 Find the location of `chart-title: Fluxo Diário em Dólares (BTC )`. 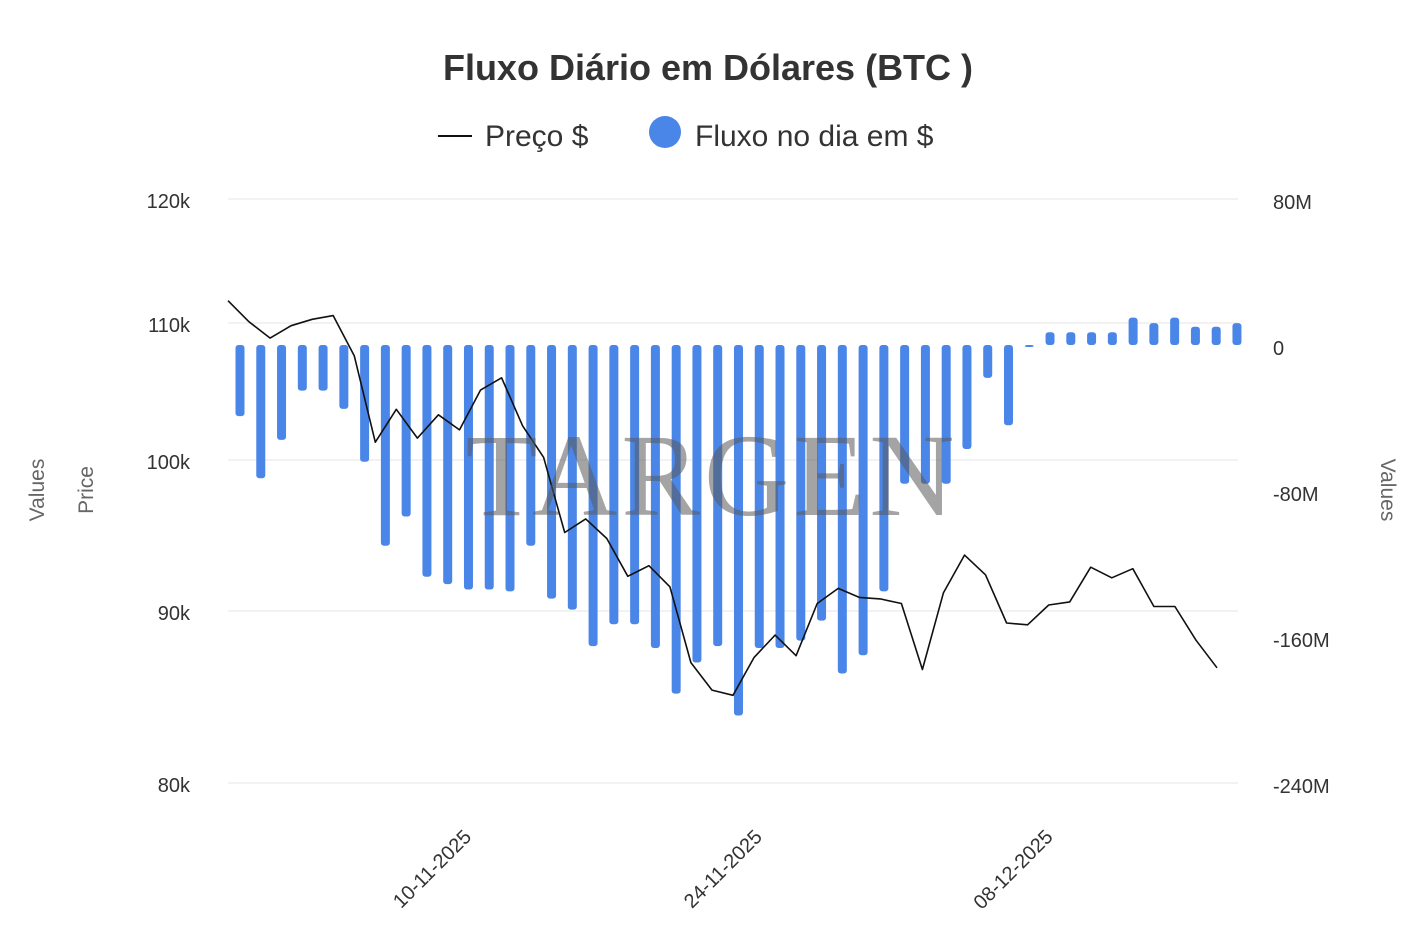

chart-title: Fluxo Diário em Dólares (BTC ) is located at coordinates (708, 67).